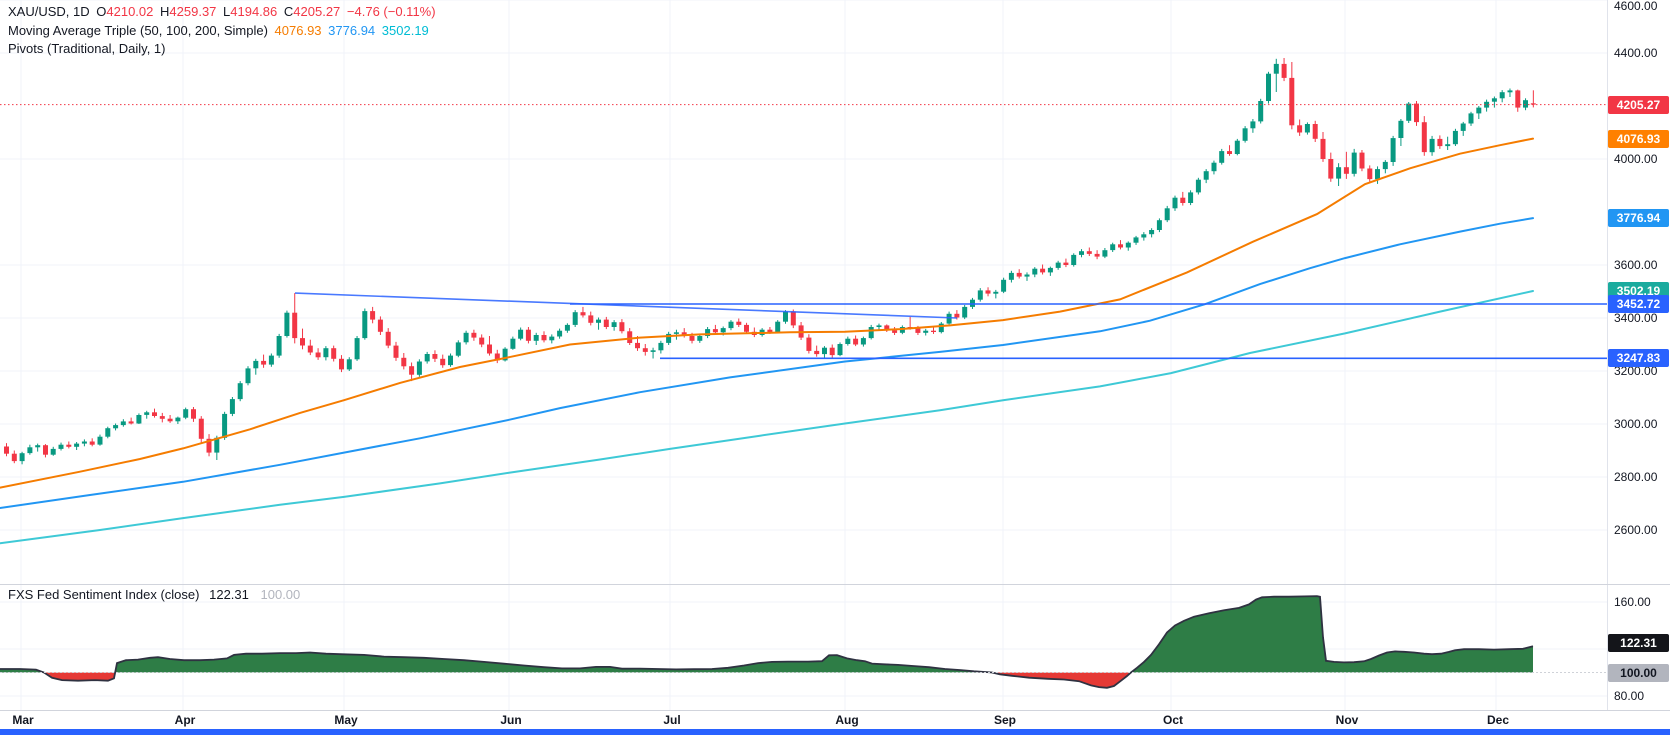  Describe the element at coordinates (835, 584) in the screenshot. I see `pane-separator` at that location.